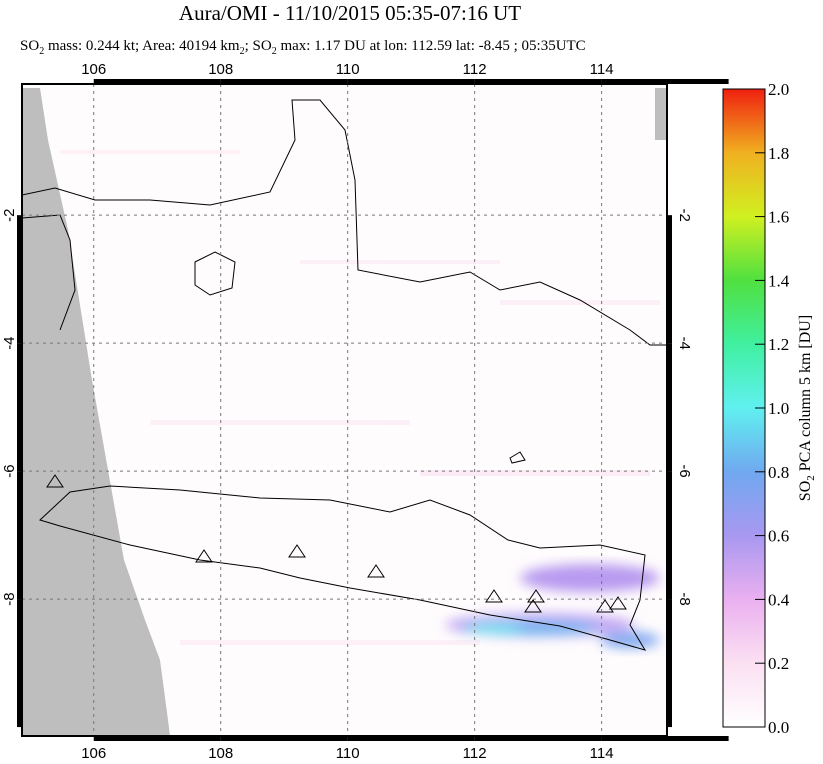 The width and height of the screenshot is (823, 764). Describe the element at coordinates (779, 280) in the screenshot. I see `colorbar-tick-label: 1.4` at that location.